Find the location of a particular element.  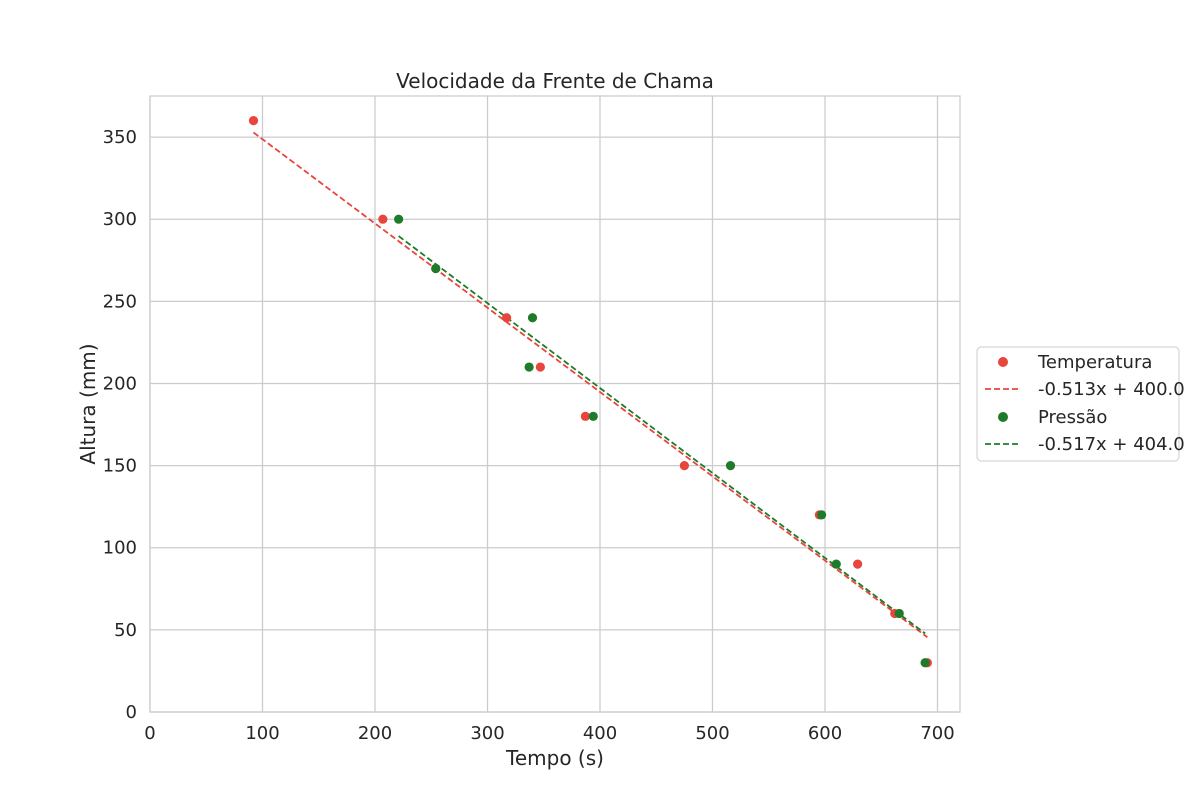

y-tick-label: 100 is located at coordinates (120, 548).